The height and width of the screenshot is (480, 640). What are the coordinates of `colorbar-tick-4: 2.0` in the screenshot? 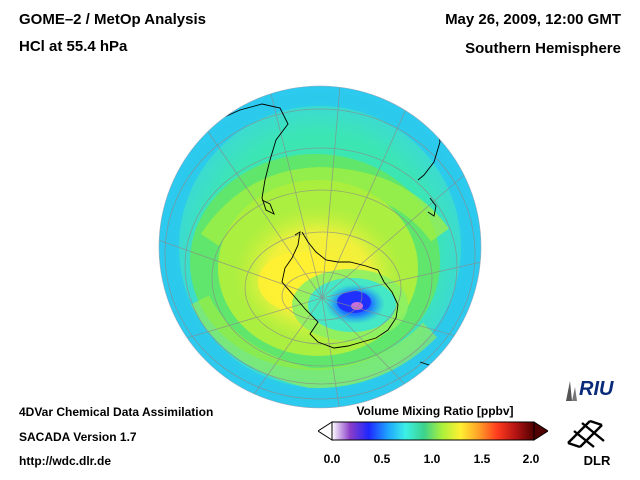 It's located at (531, 459).